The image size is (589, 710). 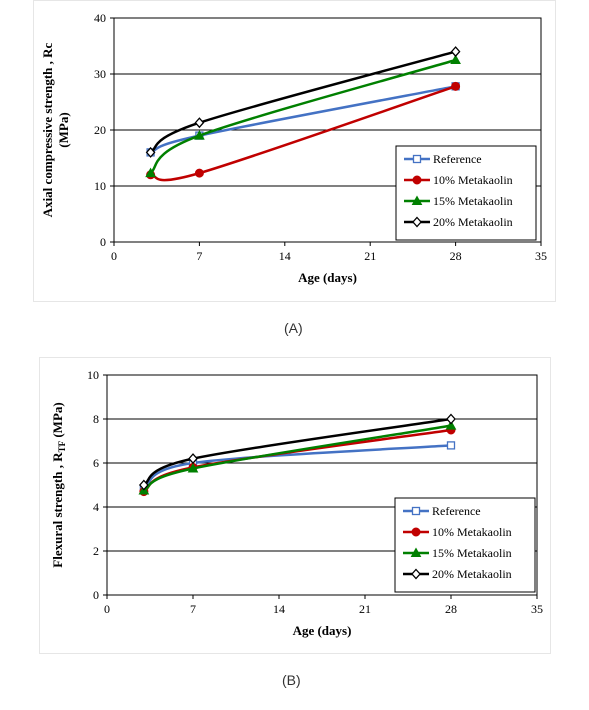 I want to click on chart-a-caption: (A), so click(x=293, y=328).